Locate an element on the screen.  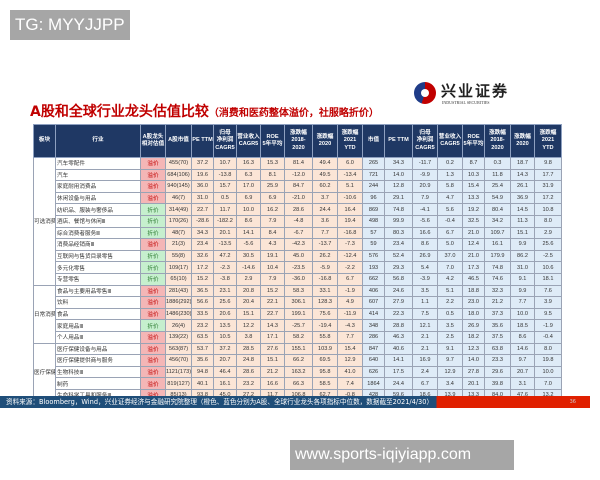
a-share-value: 26.2 is located at coordinates (325, 256).